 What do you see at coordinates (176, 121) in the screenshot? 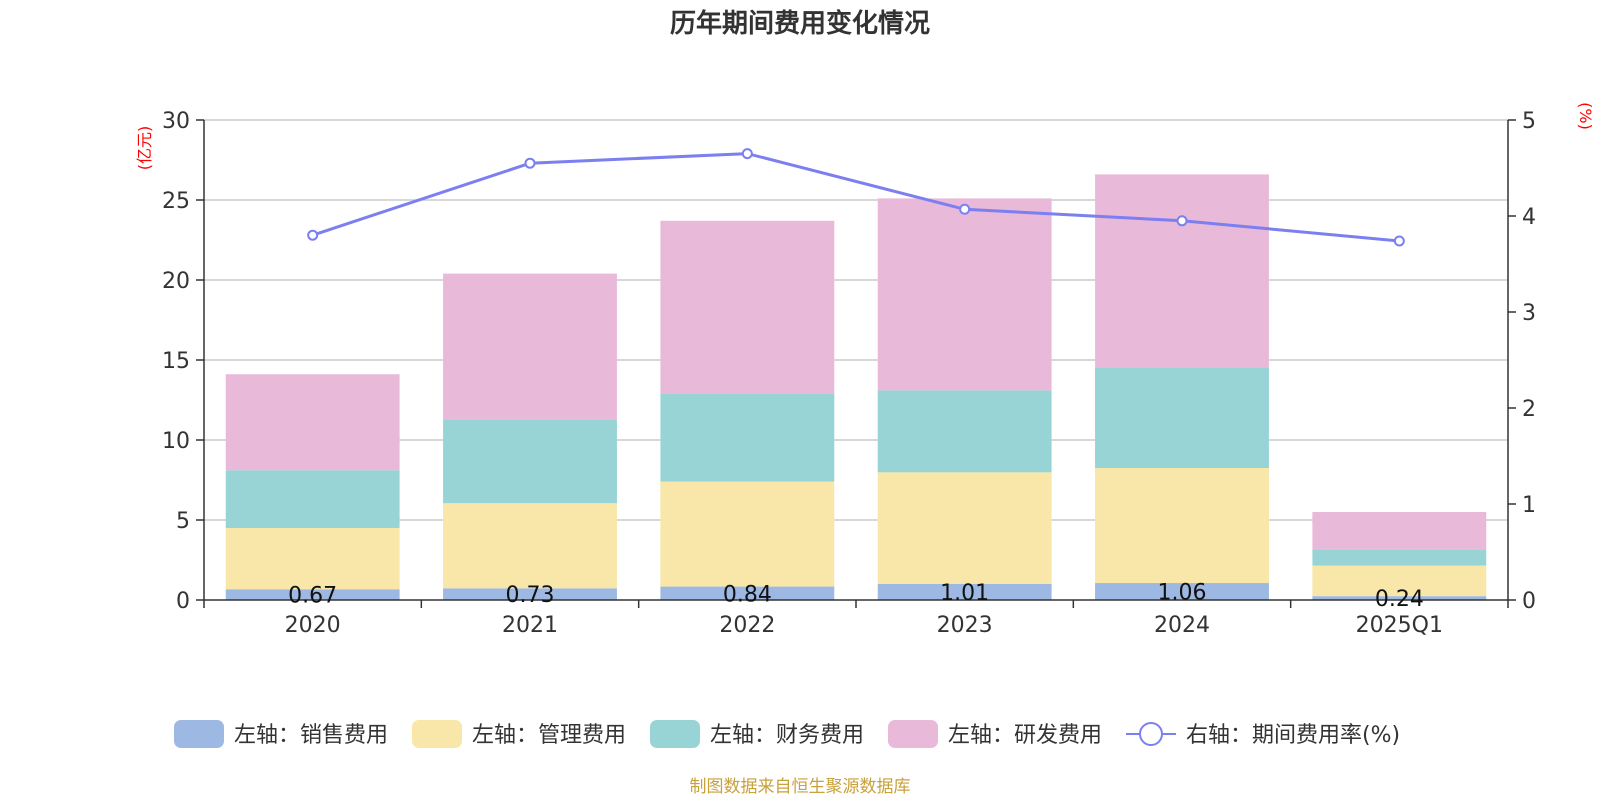
I see `left-tick-label-30: 30` at bounding box center [176, 121].